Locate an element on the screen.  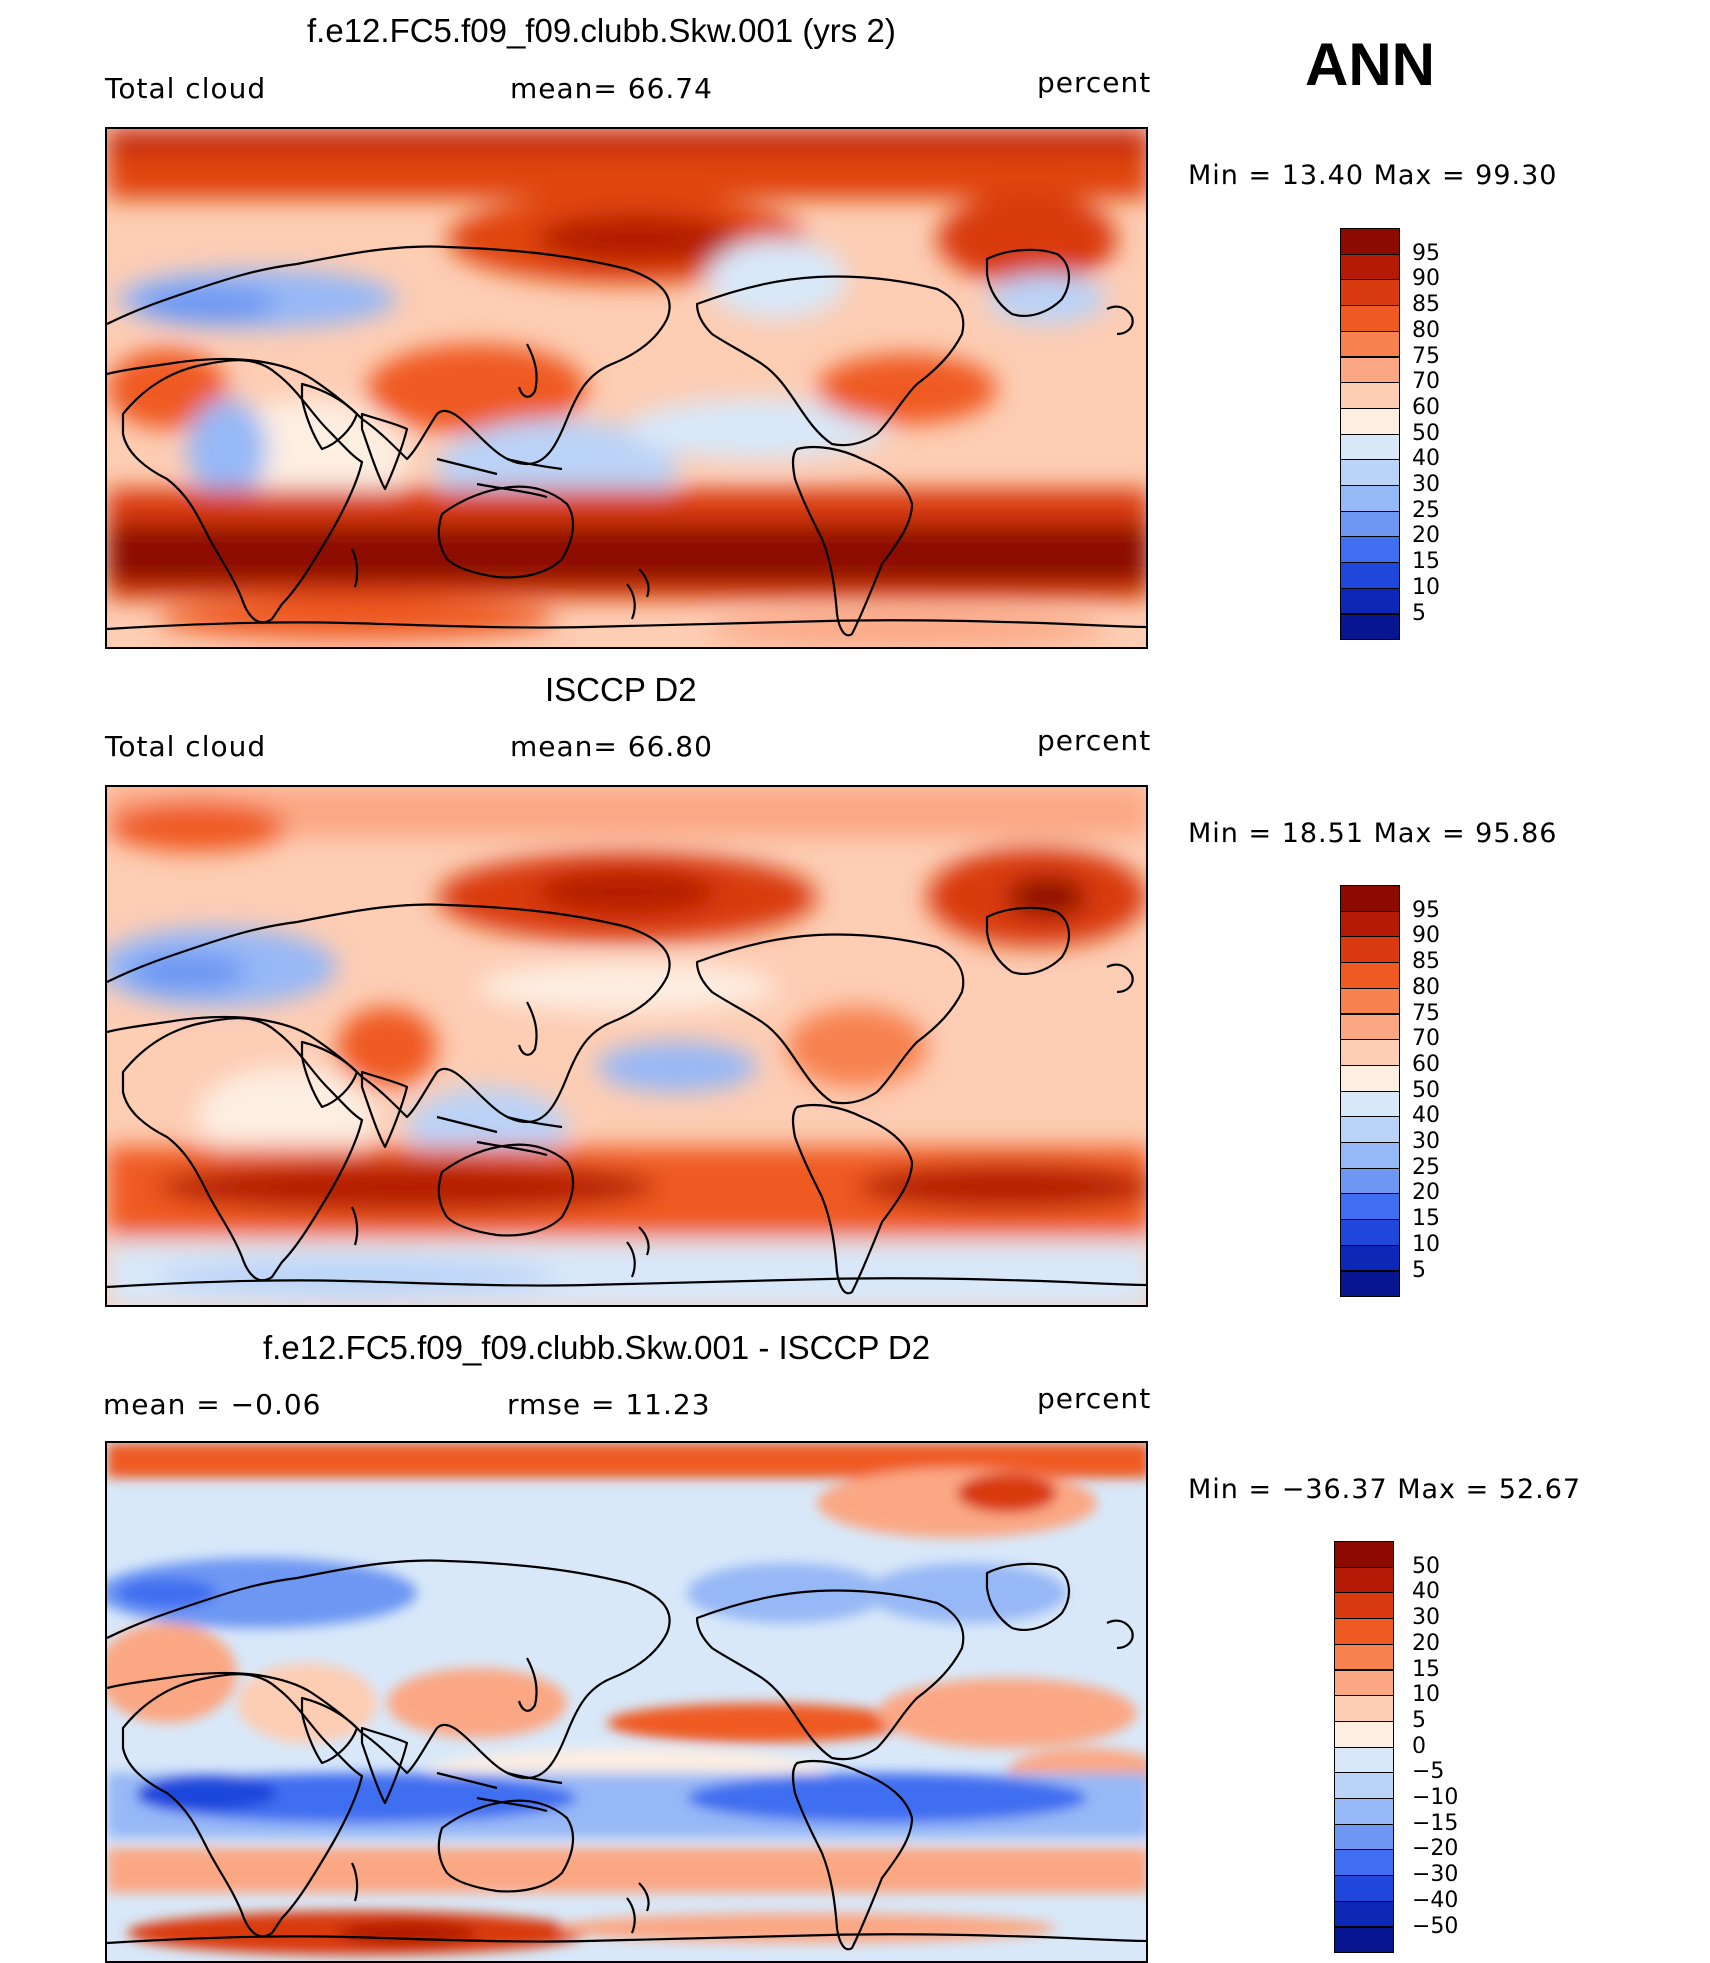
colorbar-tick-label: 0 is located at coordinates (1419, 1746).